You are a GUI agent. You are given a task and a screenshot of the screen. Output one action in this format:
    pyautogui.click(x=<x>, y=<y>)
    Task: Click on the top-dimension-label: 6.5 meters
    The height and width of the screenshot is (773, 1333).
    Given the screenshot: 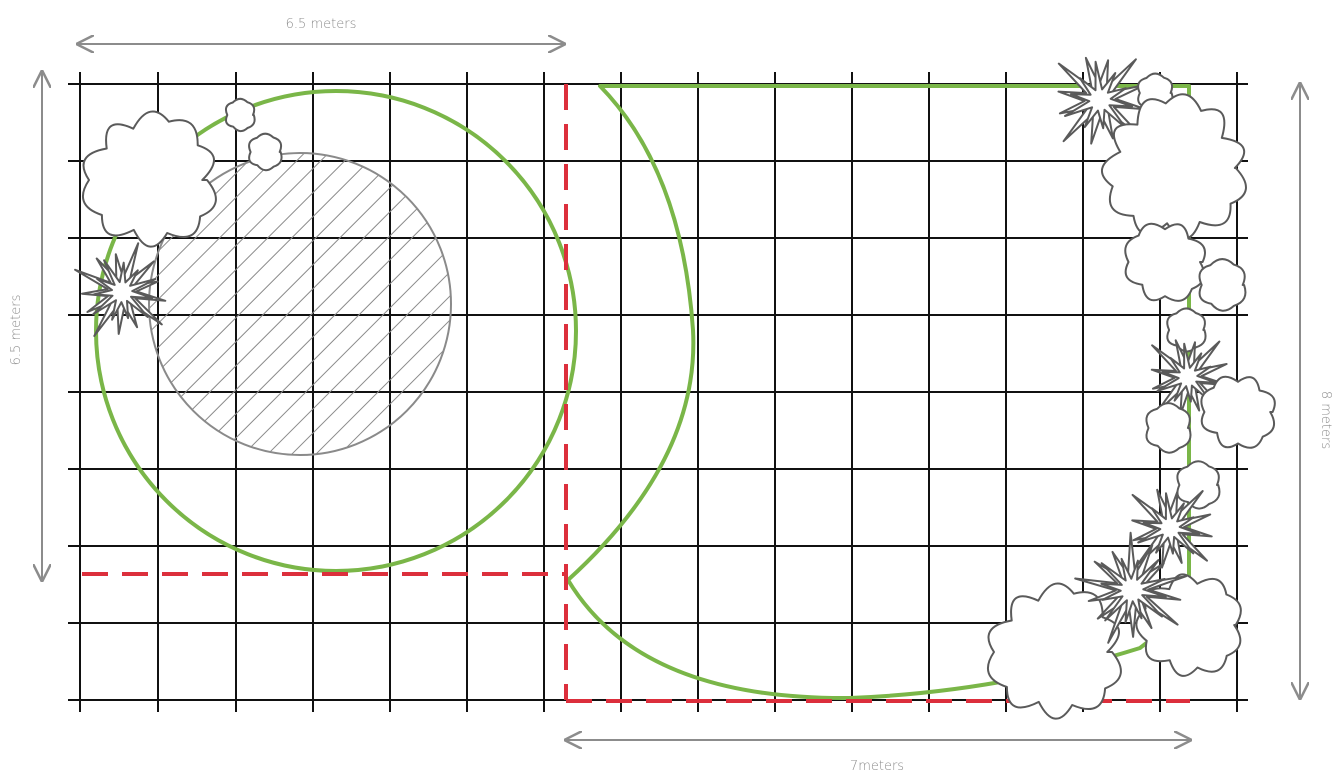 What is the action you would take?
    pyautogui.click(x=321, y=24)
    